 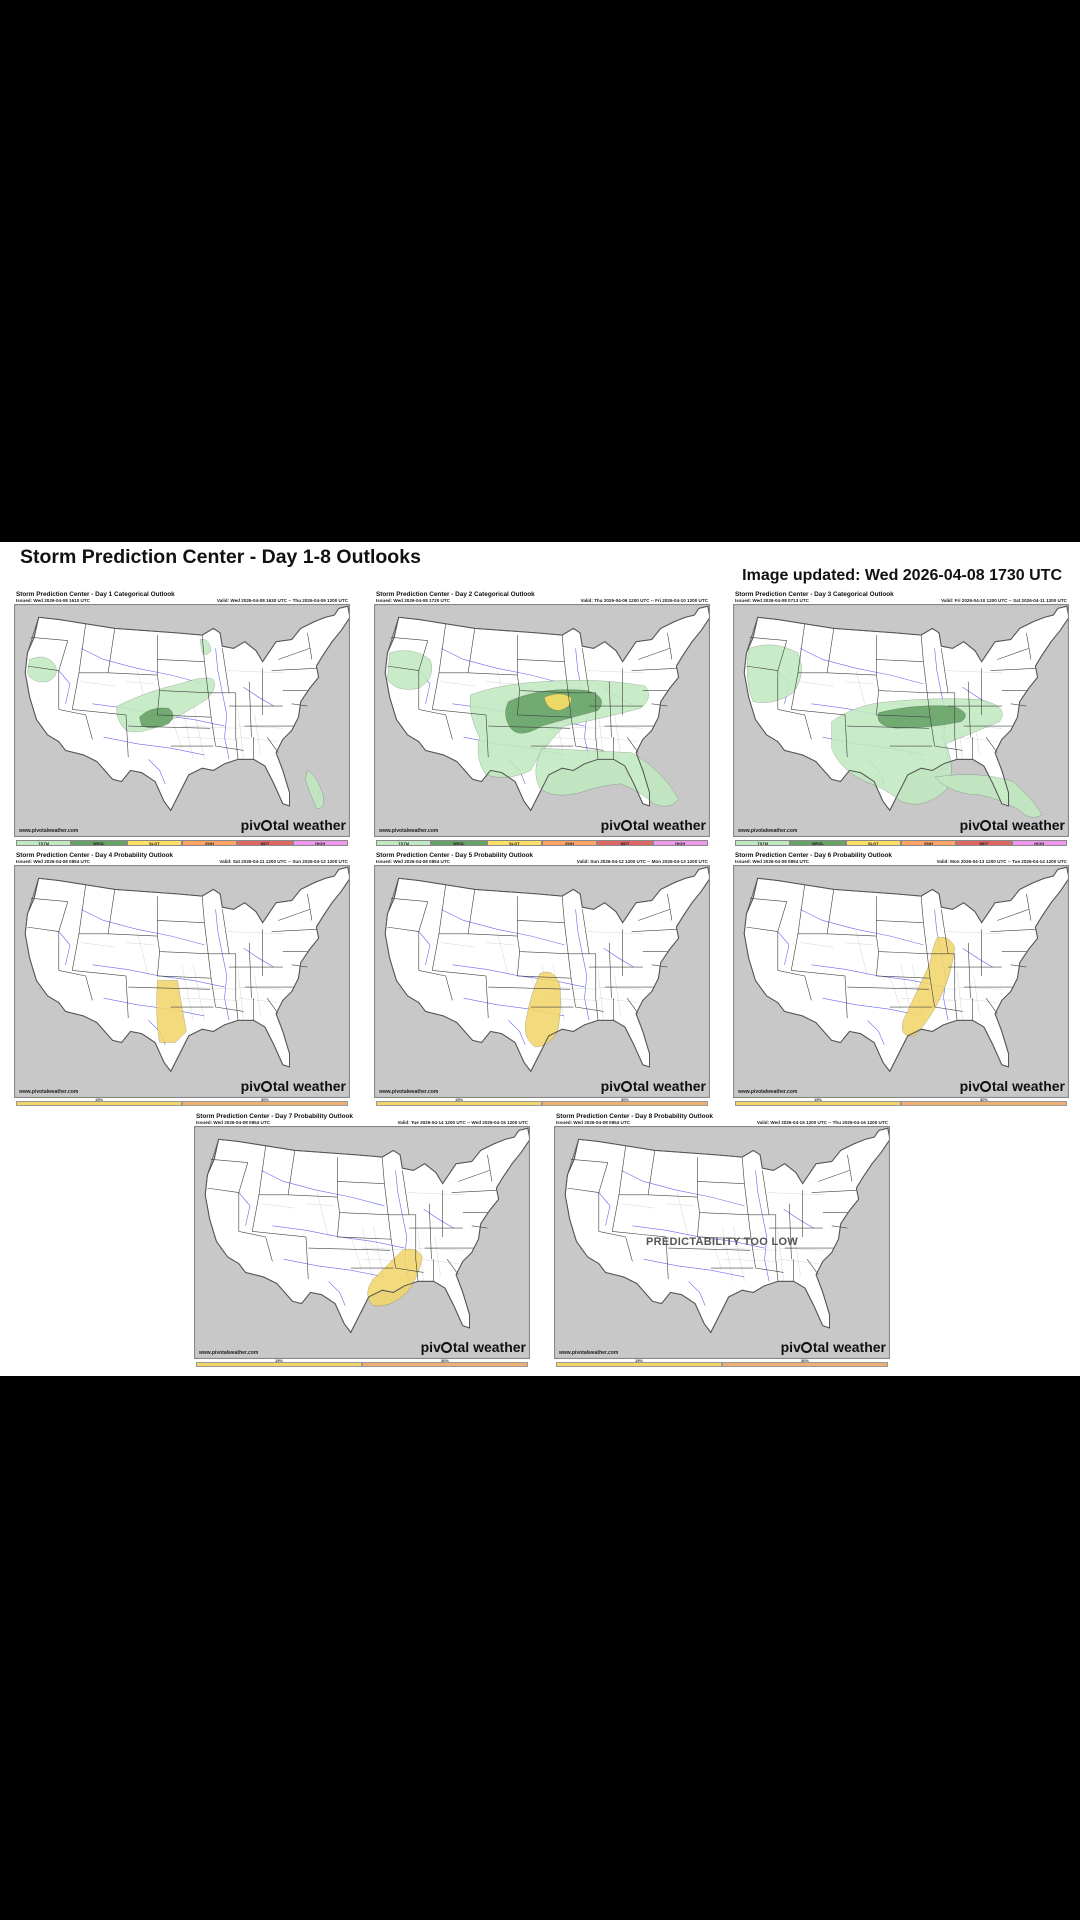 I want to click on legend-item-30pct: 30%, so click(x=625, y=1101).